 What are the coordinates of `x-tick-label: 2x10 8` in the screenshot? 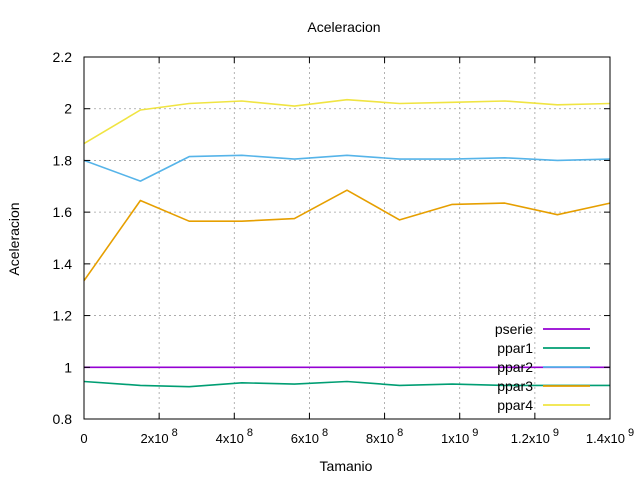 It's located at (158, 436).